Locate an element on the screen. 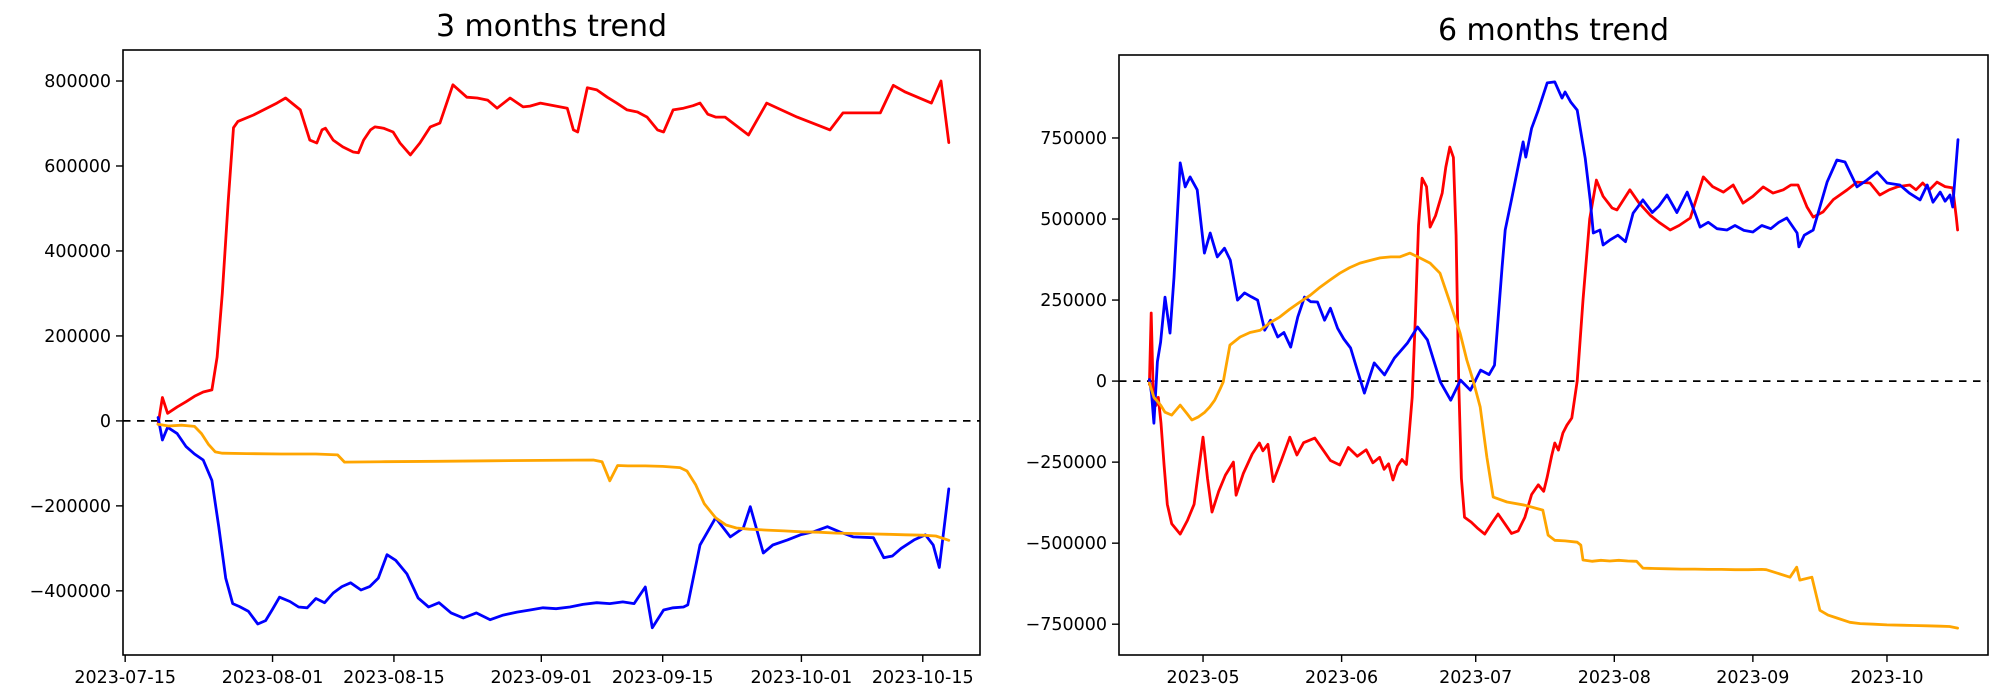 The image size is (2000, 700). y-tick-label: −400000 is located at coordinates (70, 592).